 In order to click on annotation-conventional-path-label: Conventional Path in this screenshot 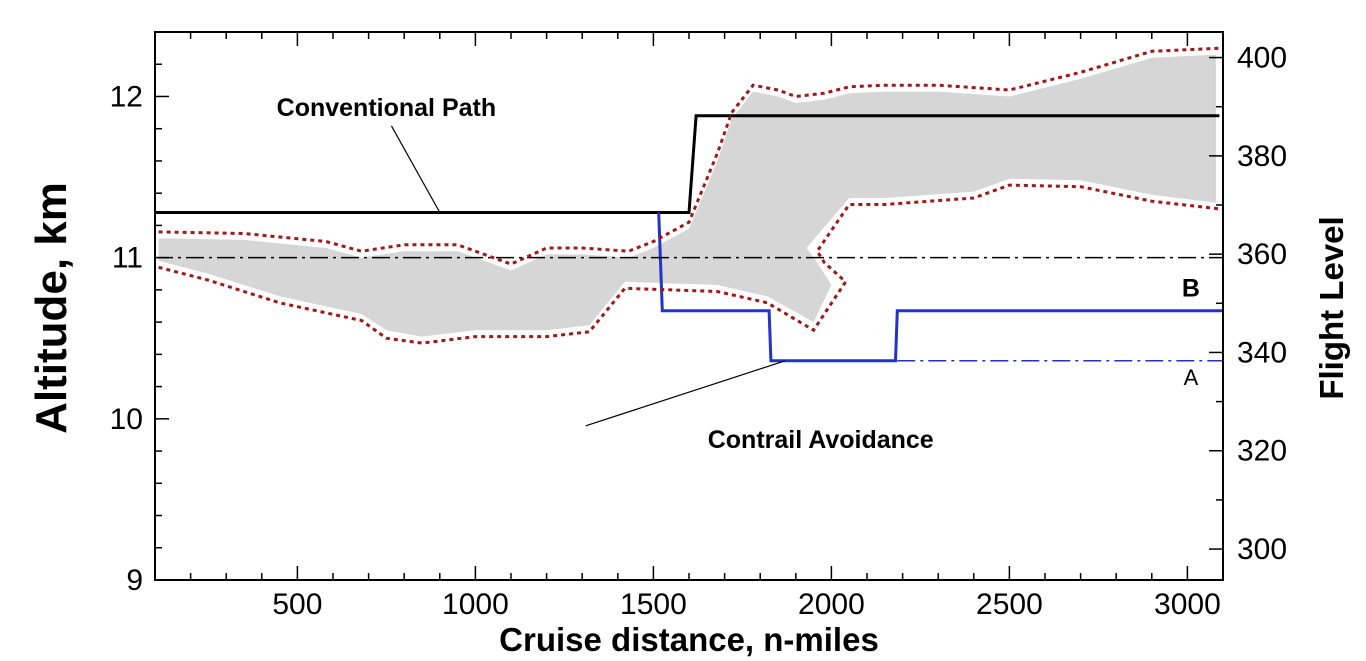, I will do `click(386, 108)`.